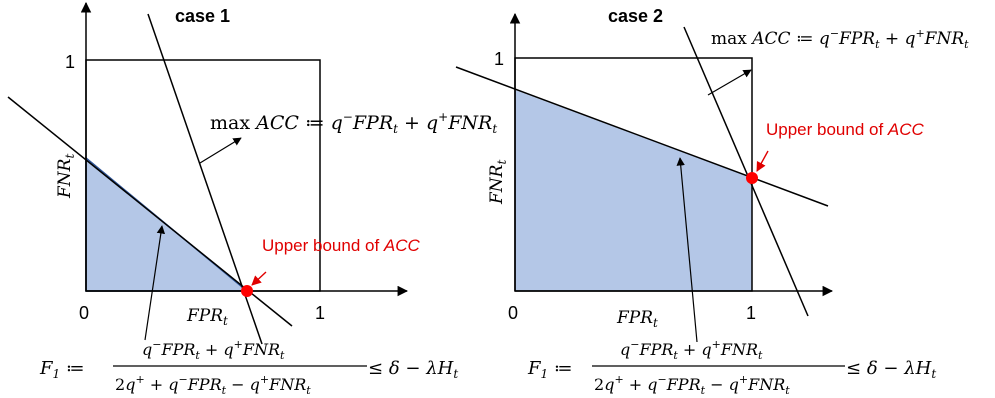 The height and width of the screenshot is (398, 995). Describe the element at coordinates (413, 369) in the screenshot. I see `formula-left-rhs: ≤ δ − λHt` at that location.